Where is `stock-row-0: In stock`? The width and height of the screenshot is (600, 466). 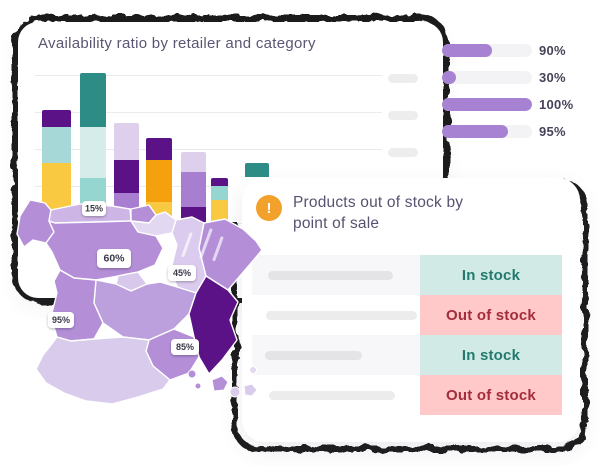 stock-row-0: In stock is located at coordinates (407, 275).